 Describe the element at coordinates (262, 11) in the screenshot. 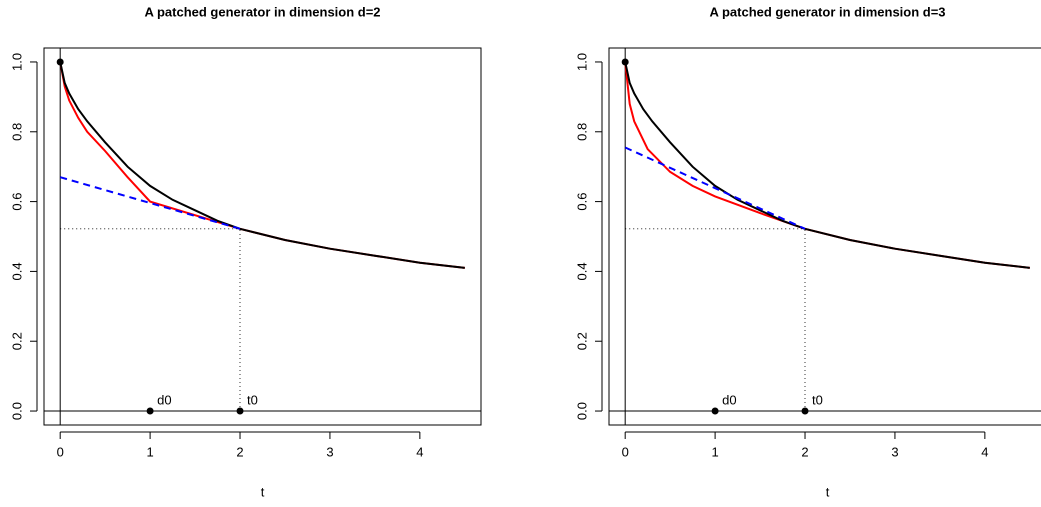

I see `chart-title: A patched generator in dimension d=2` at that location.